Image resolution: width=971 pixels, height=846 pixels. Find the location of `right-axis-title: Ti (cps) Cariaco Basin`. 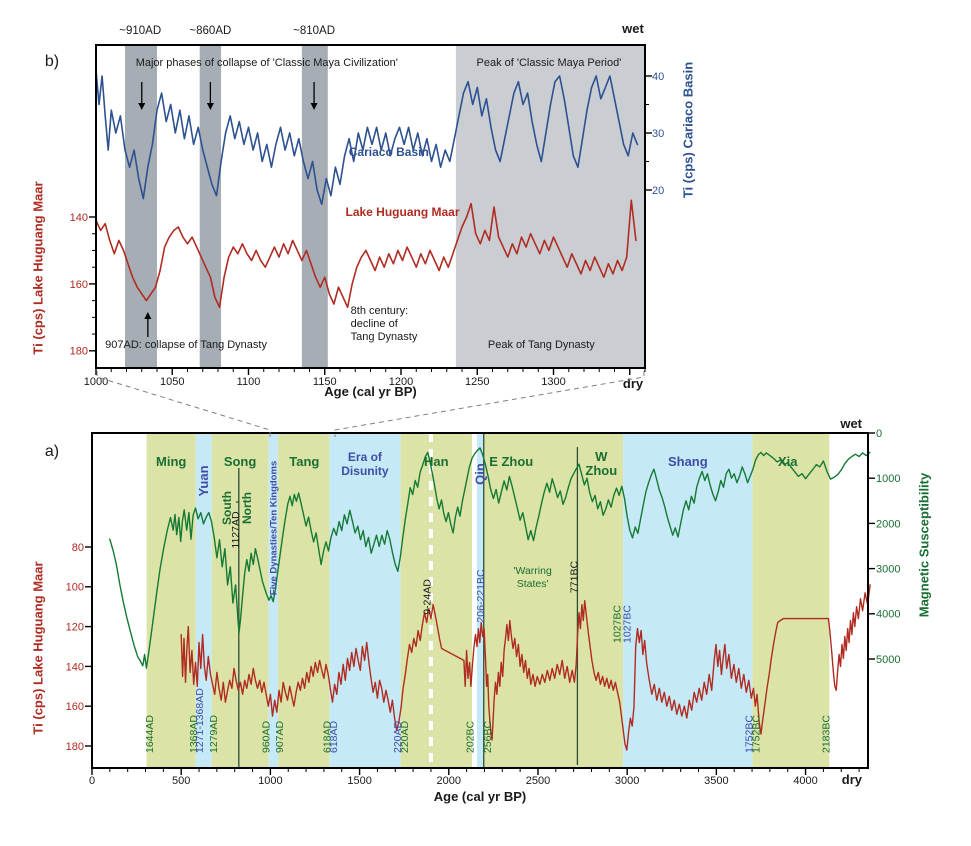

right-axis-title: Ti (cps) Cariaco Basin is located at coordinates (687, 130).